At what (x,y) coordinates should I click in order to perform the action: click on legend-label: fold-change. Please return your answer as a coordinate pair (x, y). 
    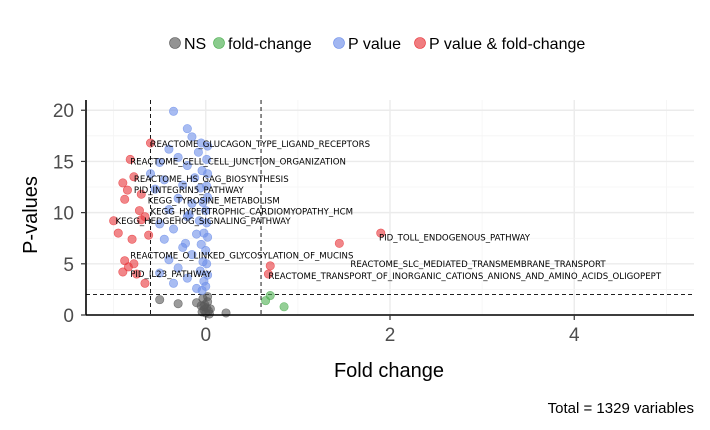
    Looking at the image, I should click on (270, 44).